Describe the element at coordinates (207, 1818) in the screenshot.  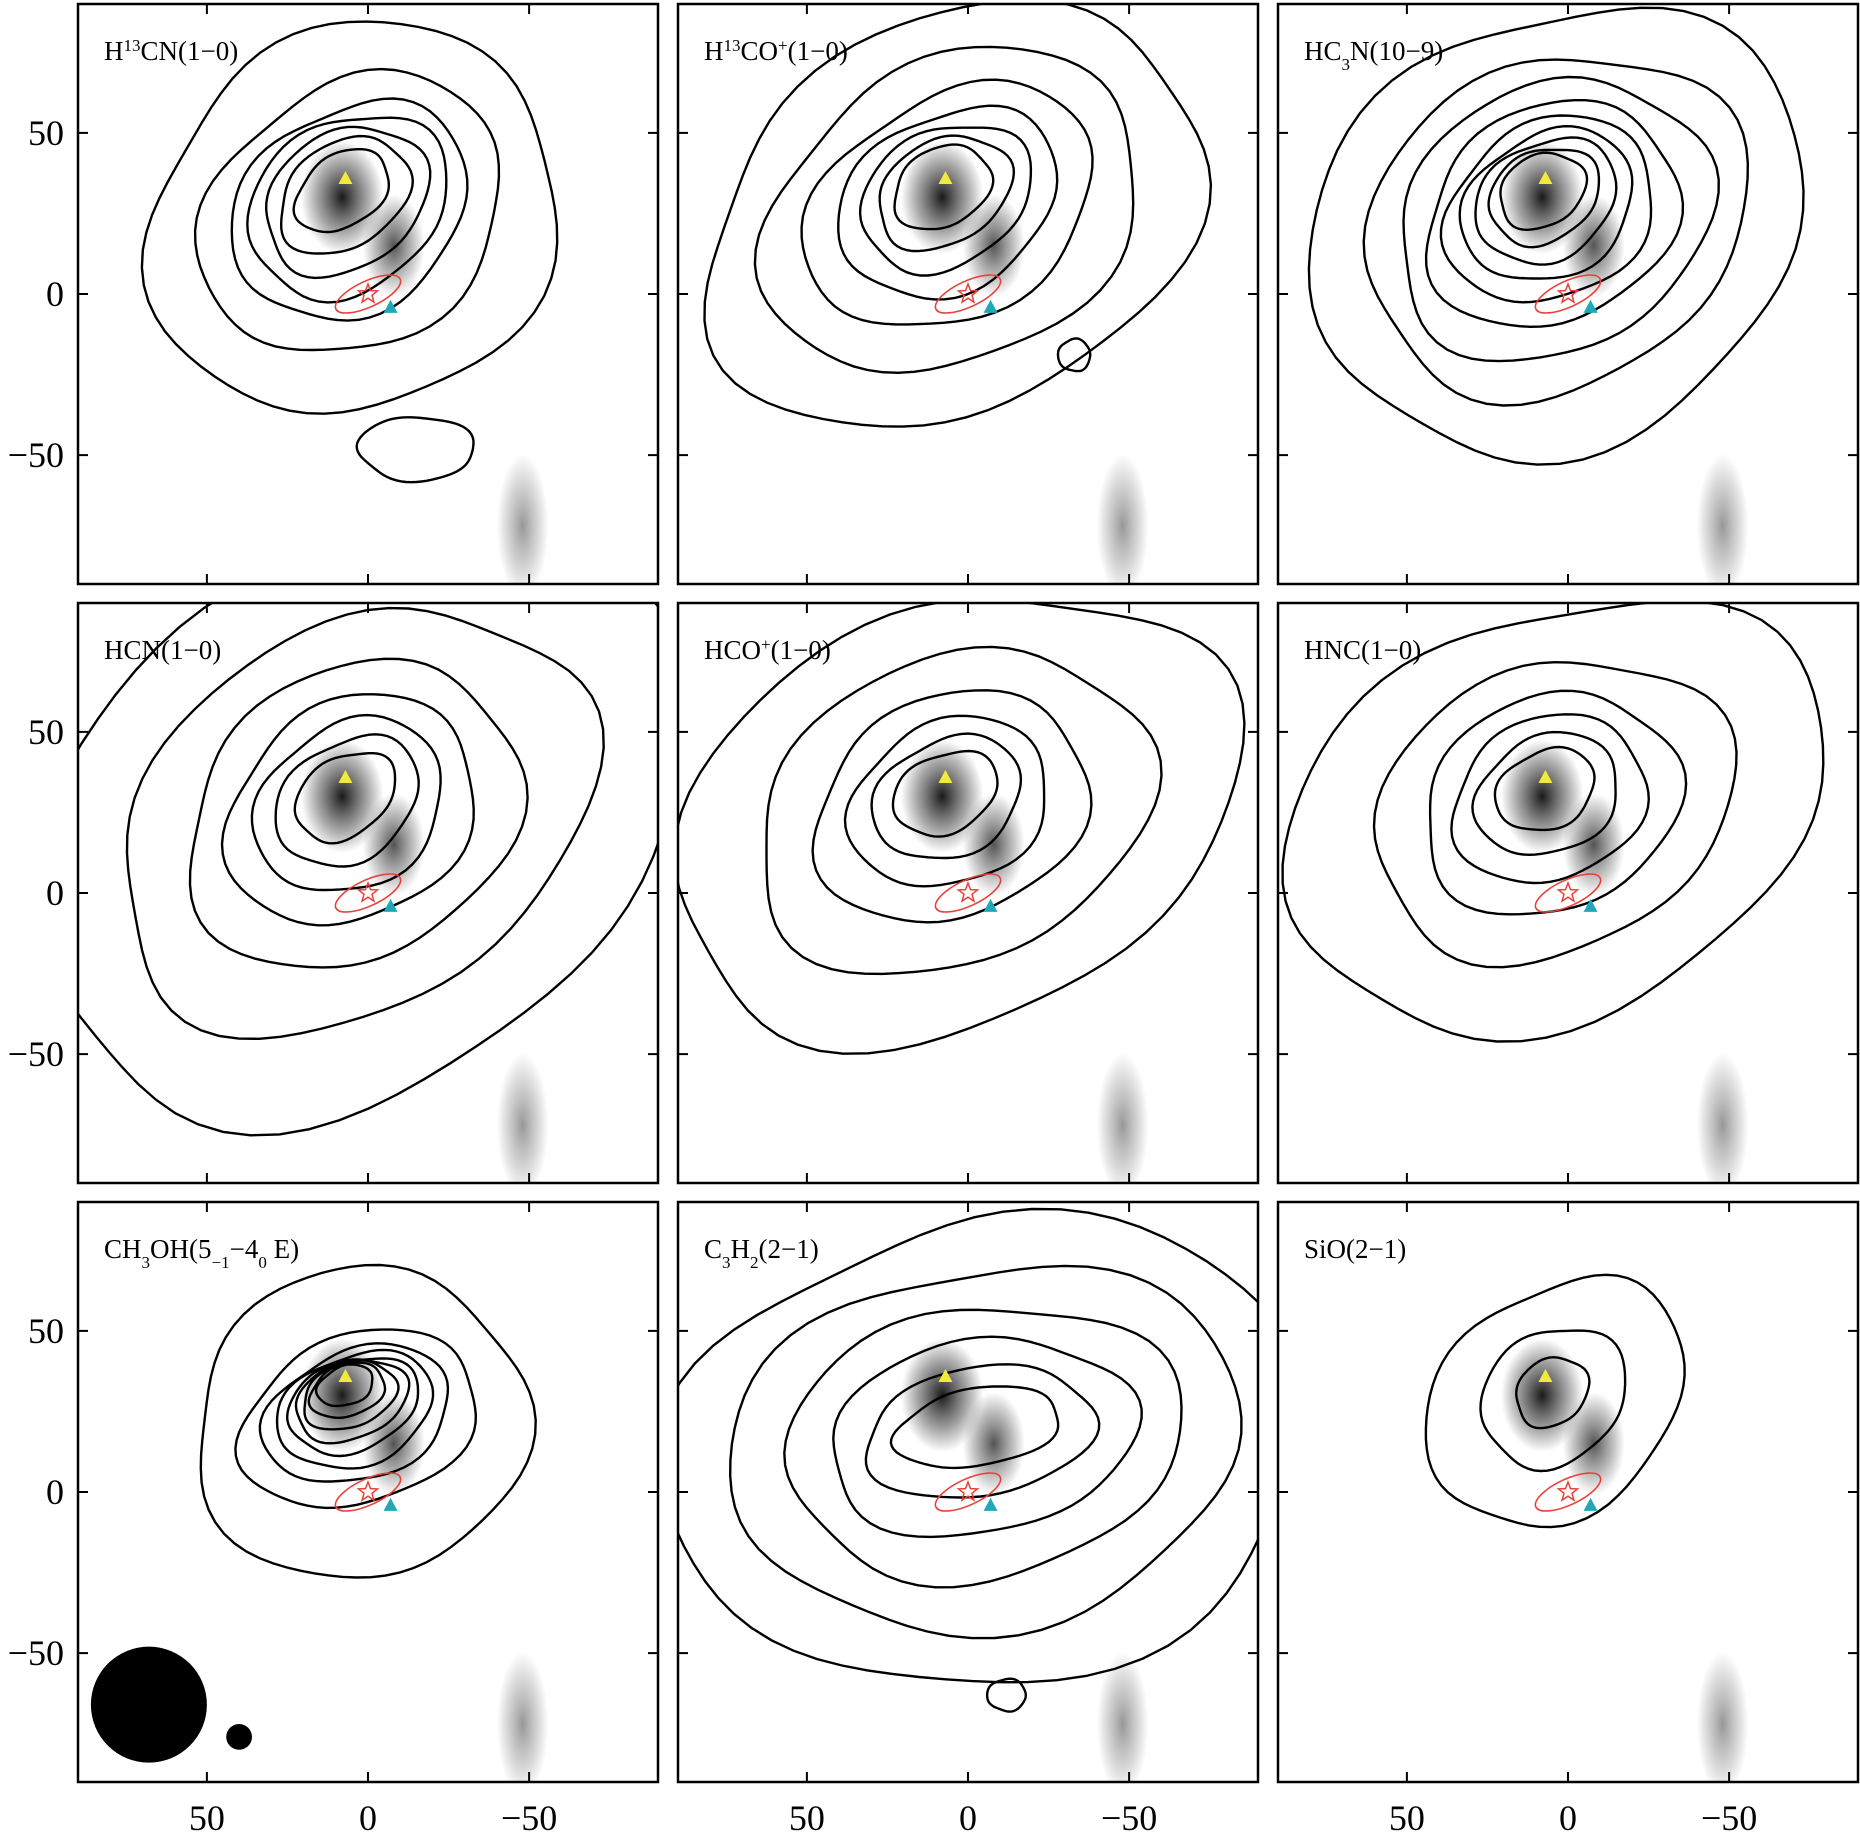
I see `x-tick-label: 50` at that location.